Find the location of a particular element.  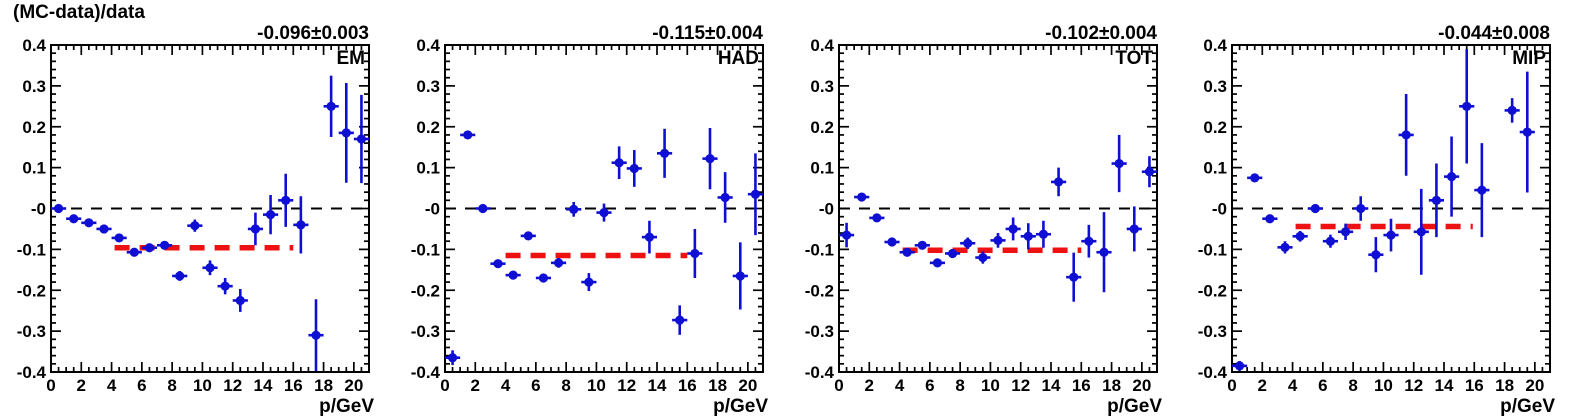

x-tick-label: 2 is located at coordinates (475, 385).